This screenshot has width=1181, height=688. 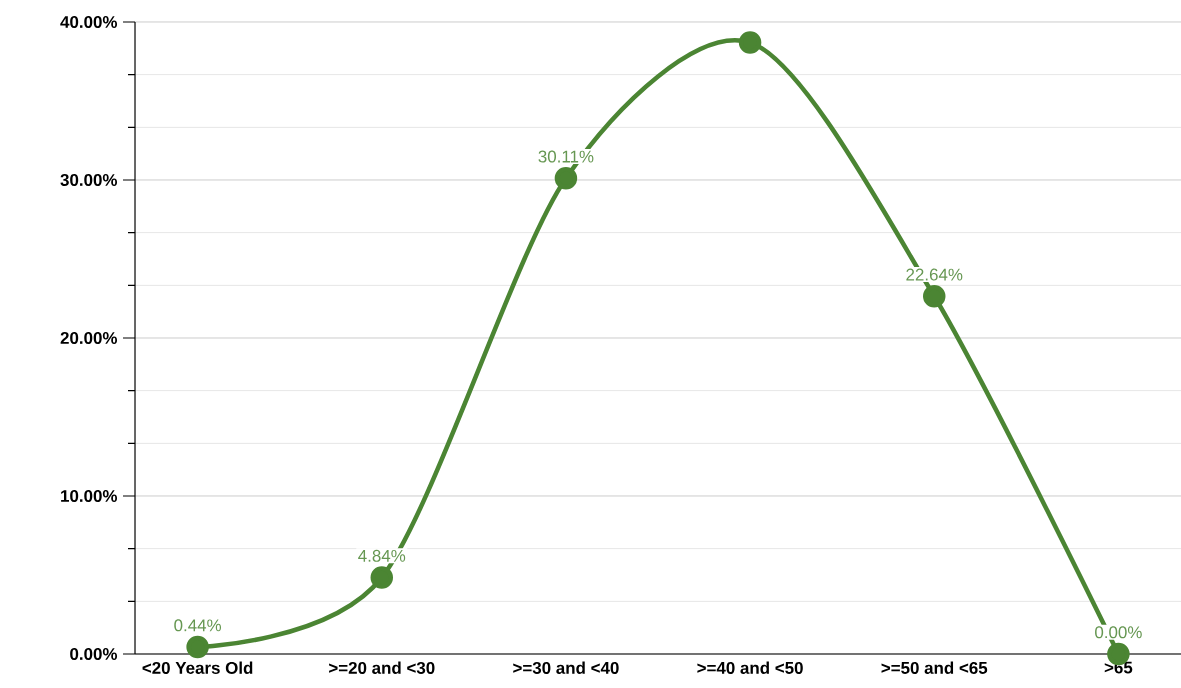 What do you see at coordinates (566, 667) in the screenshot?
I see `x-tick-label: >=30 and <40` at bounding box center [566, 667].